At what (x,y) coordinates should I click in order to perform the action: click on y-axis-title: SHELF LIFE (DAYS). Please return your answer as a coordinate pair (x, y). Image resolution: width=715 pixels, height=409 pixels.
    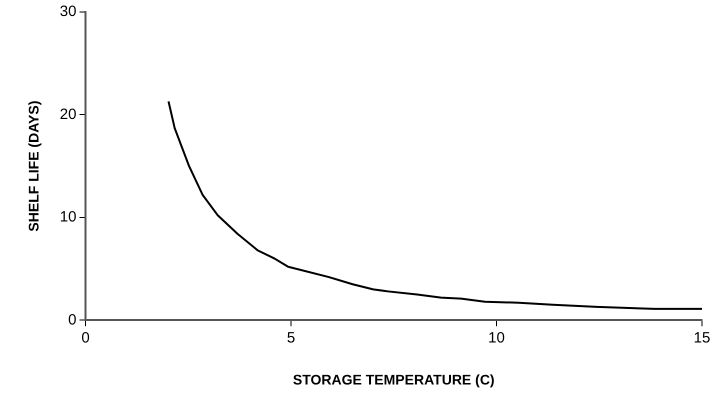
    Looking at the image, I should click on (33, 166).